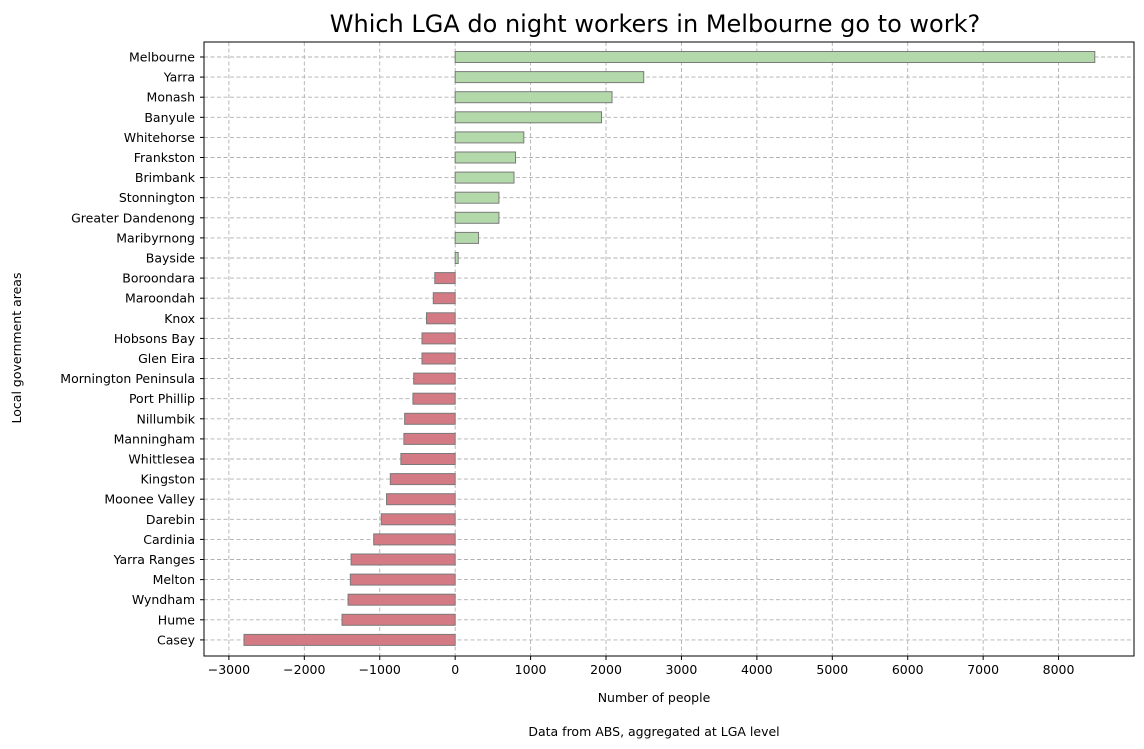 The image size is (1144, 749). What do you see at coordinates (155, 338) in the screenshot?
I see `y-tick-label: Hobsons Bay` at bounding box center [155, 338].